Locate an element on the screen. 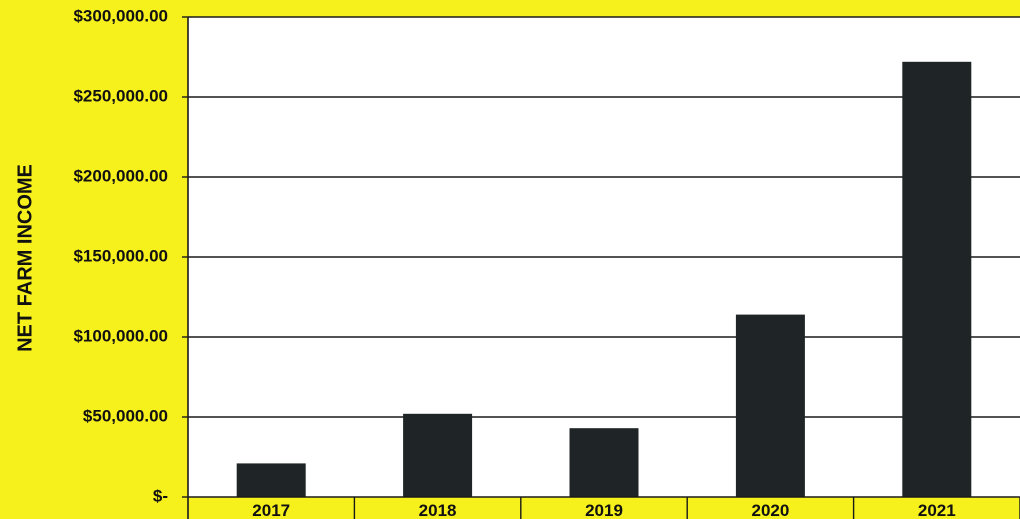 This screenshot has height=519, width=1020. x-tick-label: 2021 is located at coordinates (937, 510).